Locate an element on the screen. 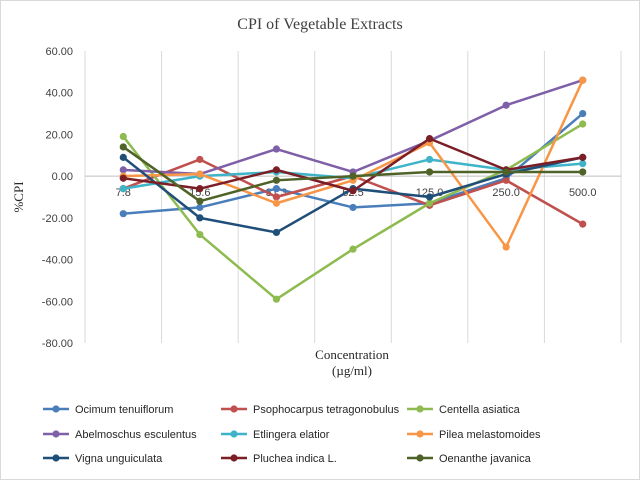  legend-item: Centella asiatica is located at coordinates (464, 410).